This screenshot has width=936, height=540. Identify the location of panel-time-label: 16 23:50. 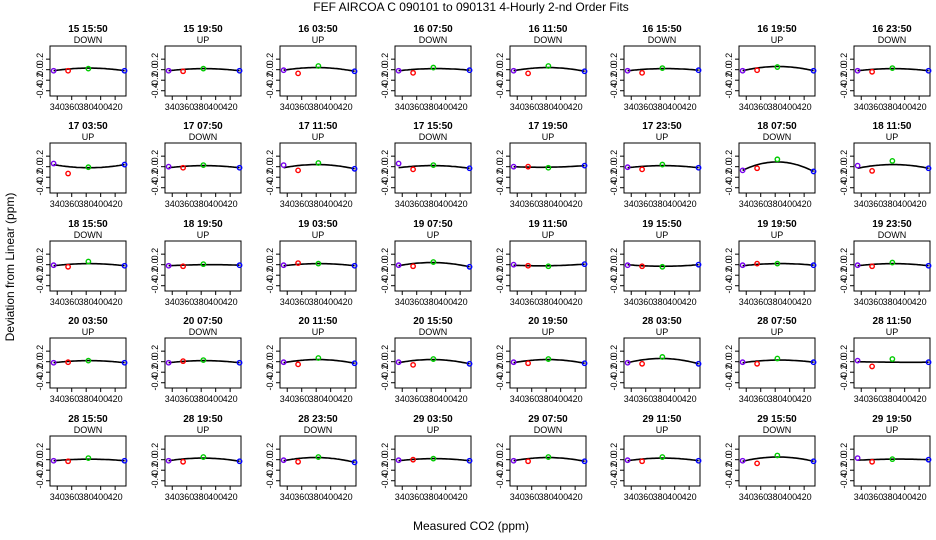
(892, 29).